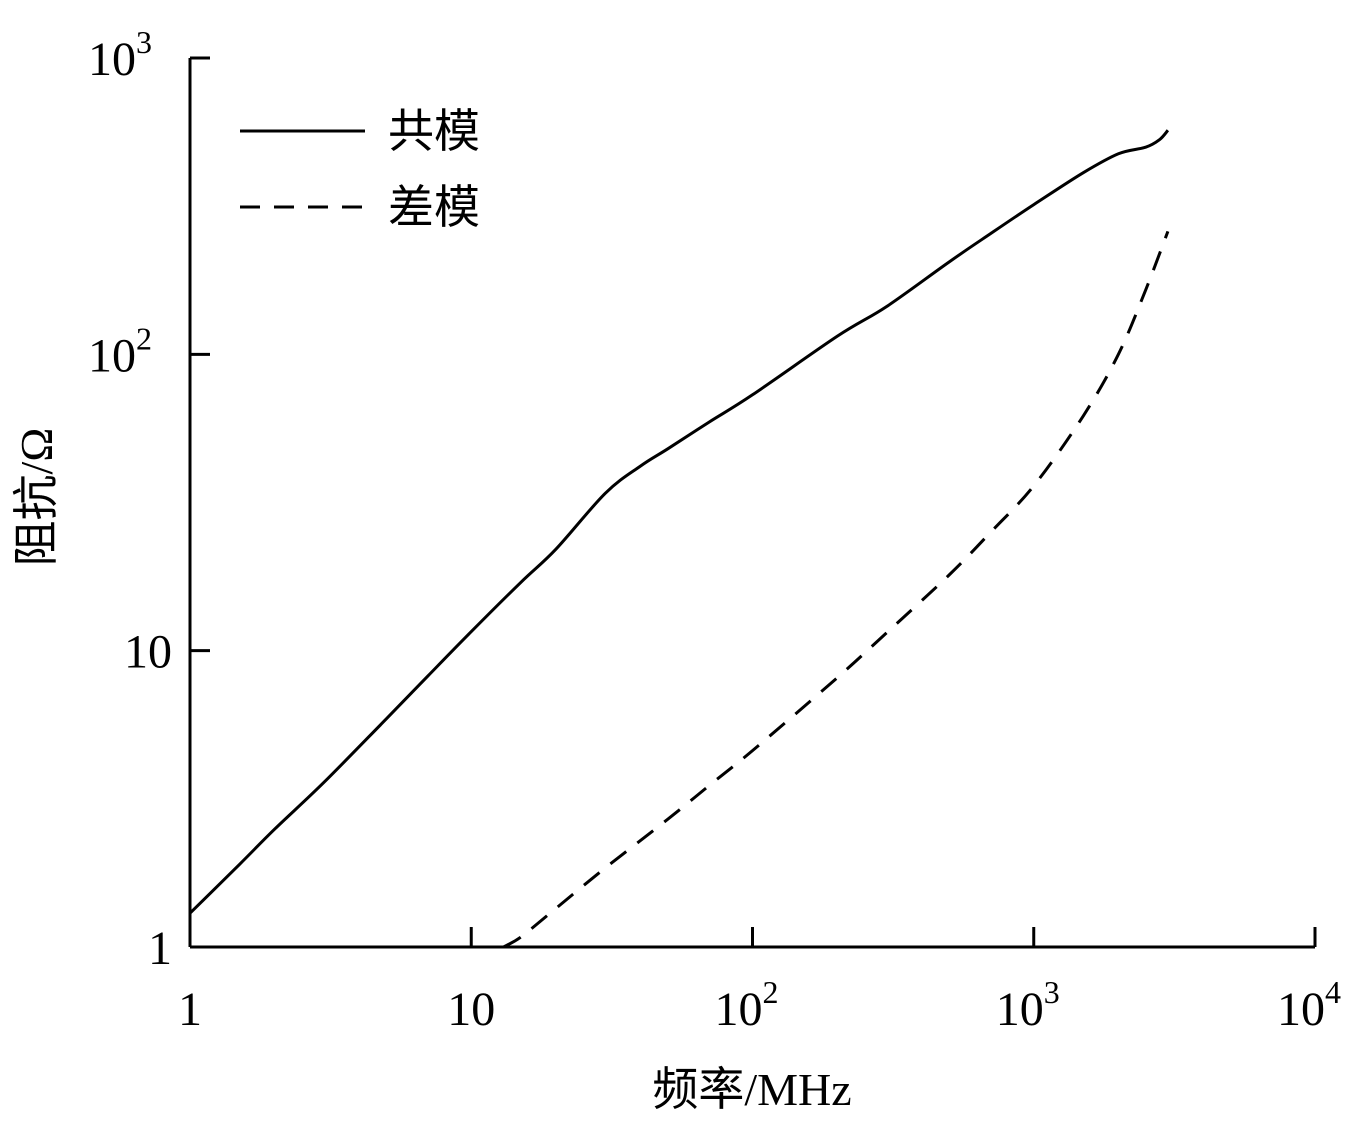 This screenshot has width=1360, height=1125. I want to click on x-tick-label: 1, so click(190, 1009).